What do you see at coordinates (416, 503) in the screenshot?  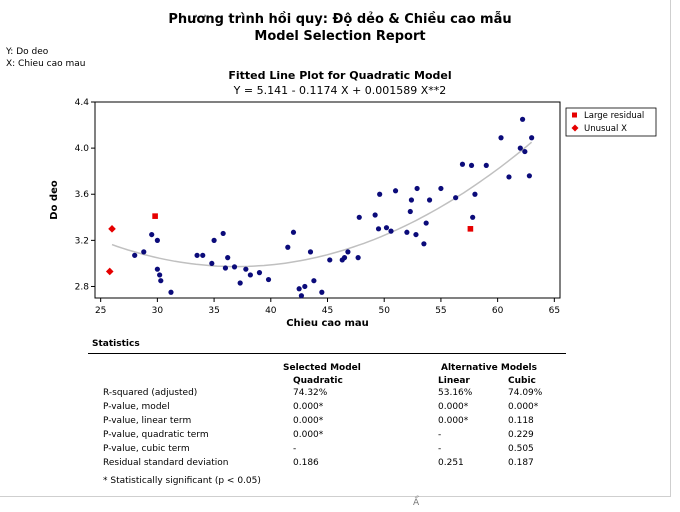 I see `cut-off-text: Ẩ` at bounding box center [416, 503].